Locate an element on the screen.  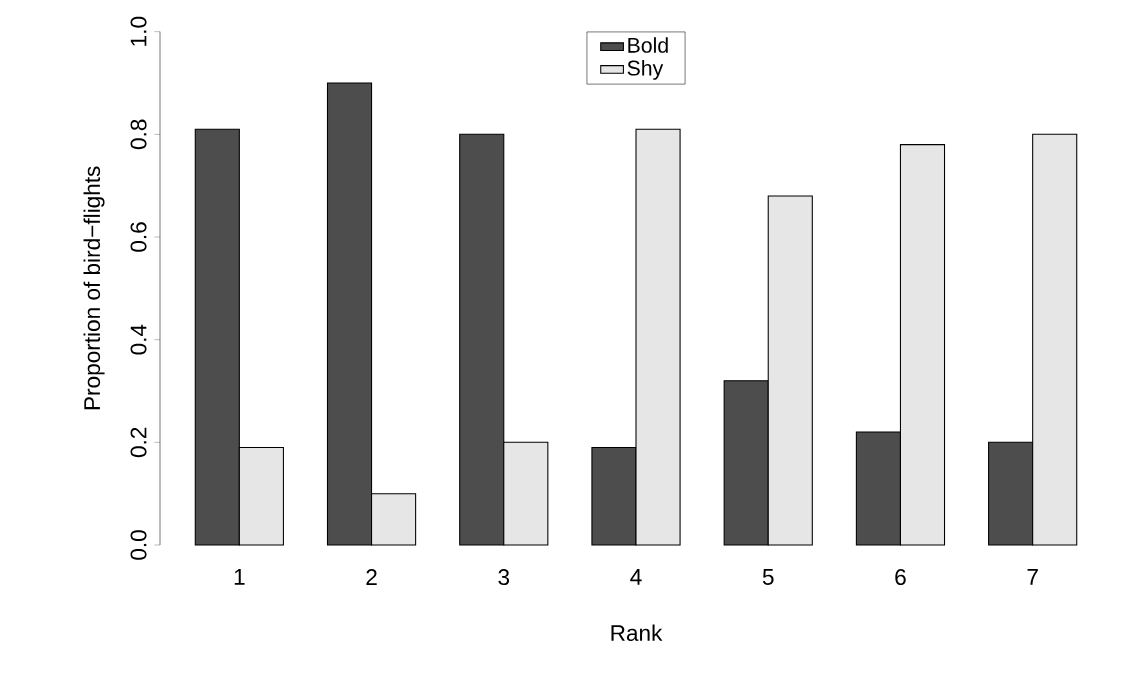
x-tick-label: 4 is located at coordinates (636, 577).